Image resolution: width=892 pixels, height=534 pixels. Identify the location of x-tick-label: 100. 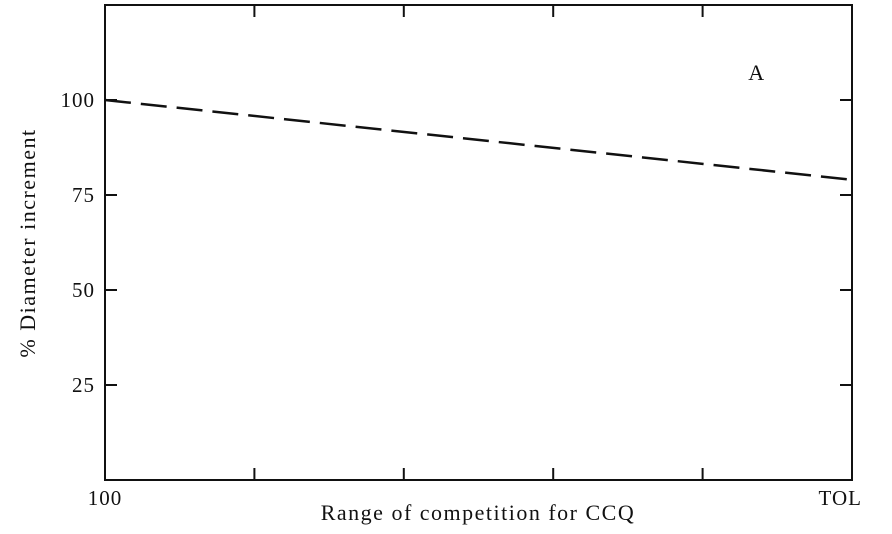
(105, 498).